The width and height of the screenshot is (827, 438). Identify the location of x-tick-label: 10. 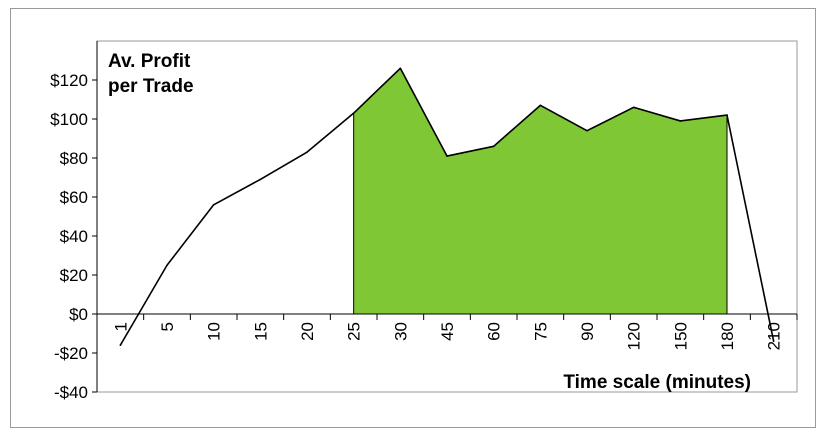
(214, 331).